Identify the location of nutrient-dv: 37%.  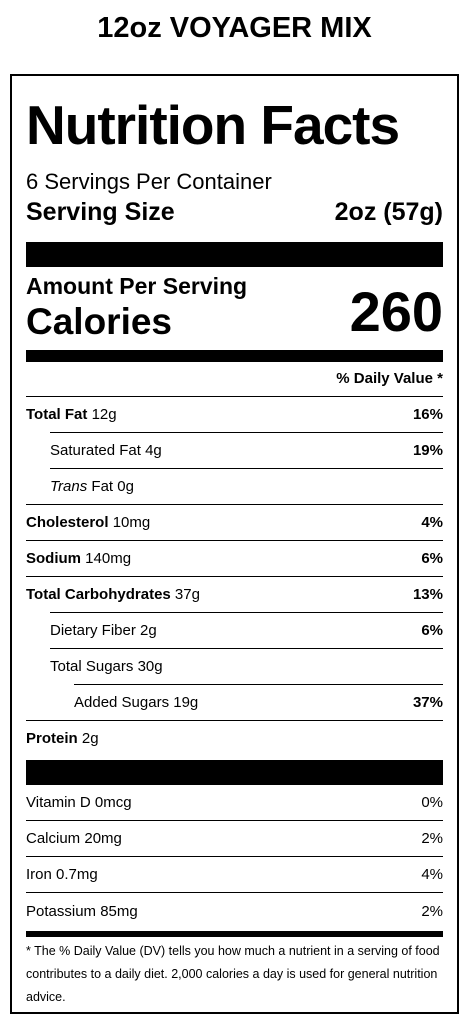
(427, 702).